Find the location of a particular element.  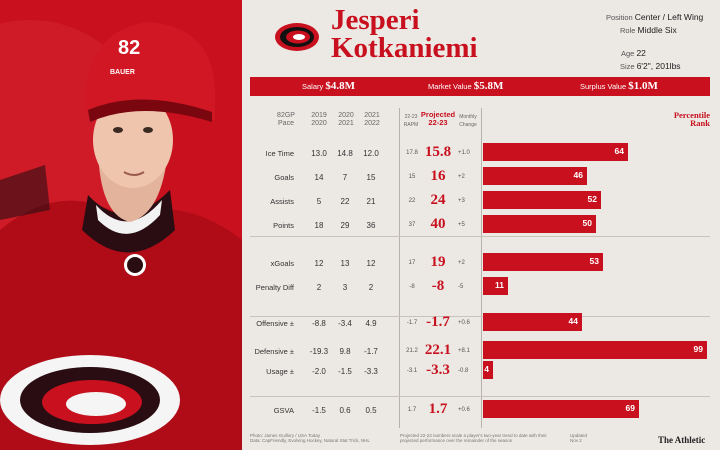

stat-2020: -1.5 is located at coordinates (345, 371).